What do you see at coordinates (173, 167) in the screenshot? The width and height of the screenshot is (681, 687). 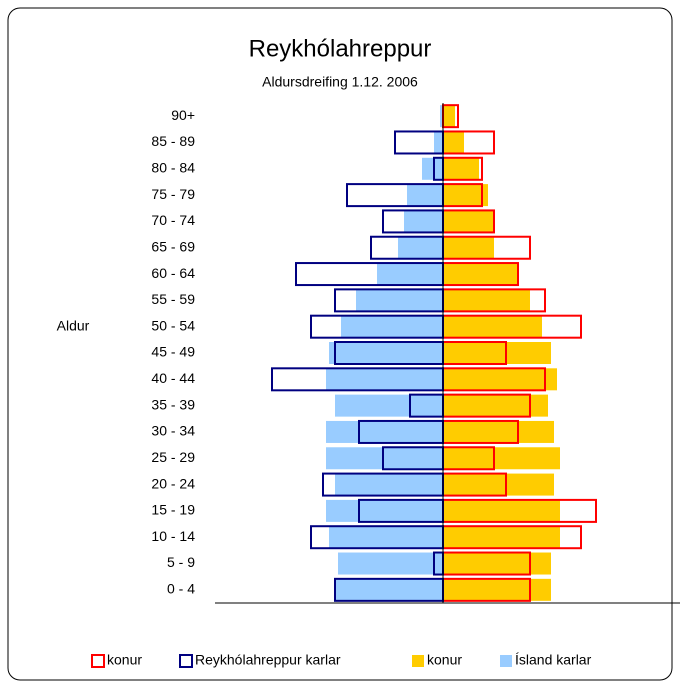 I see `y-tick-label: 80 - 84` at bounding box center [173, 167].